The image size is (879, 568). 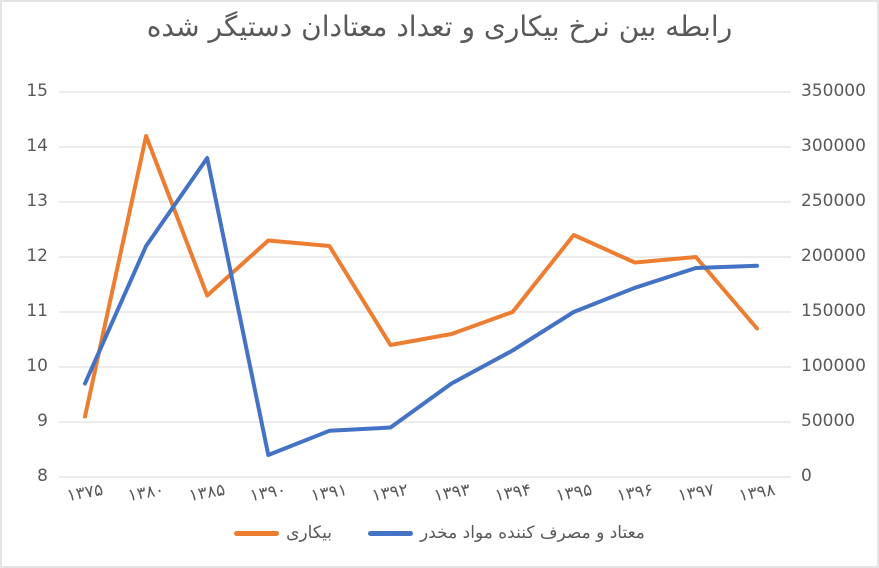 I want to click on y-right-tick-label: 250000, so click(x=833, y=201).